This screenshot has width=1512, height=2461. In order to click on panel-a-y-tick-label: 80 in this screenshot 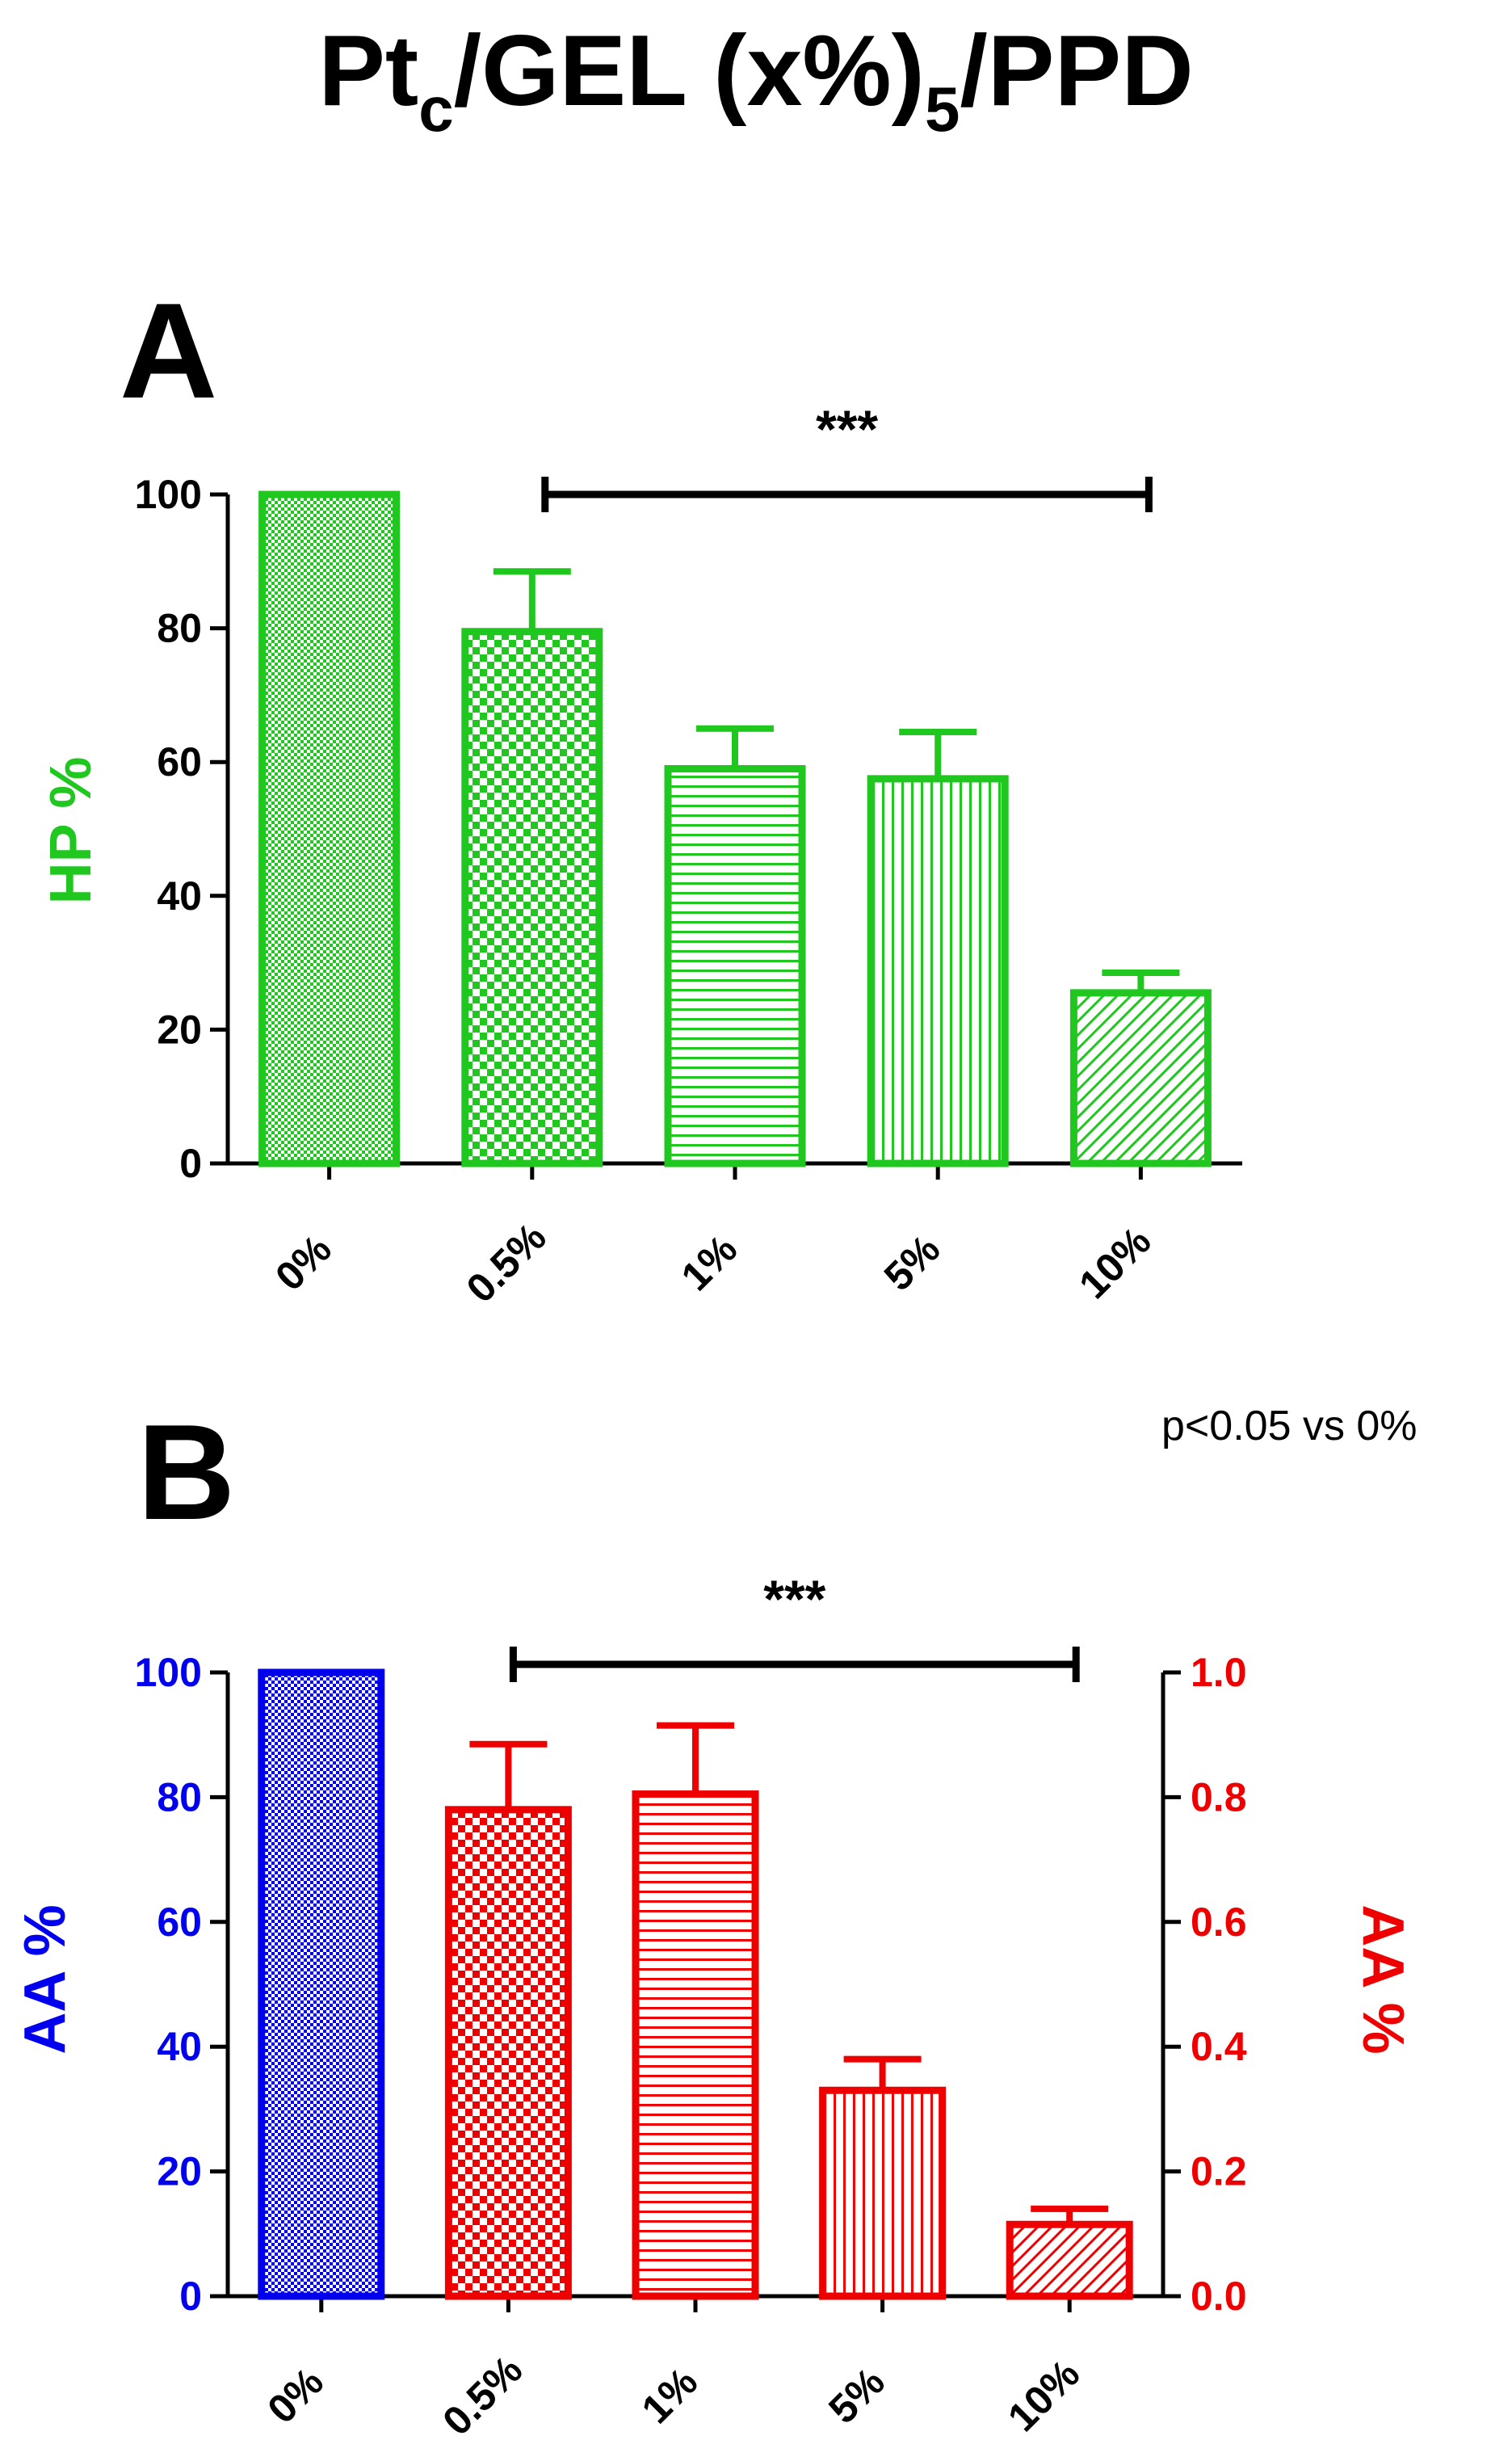, I will do `click(179, 628)`.